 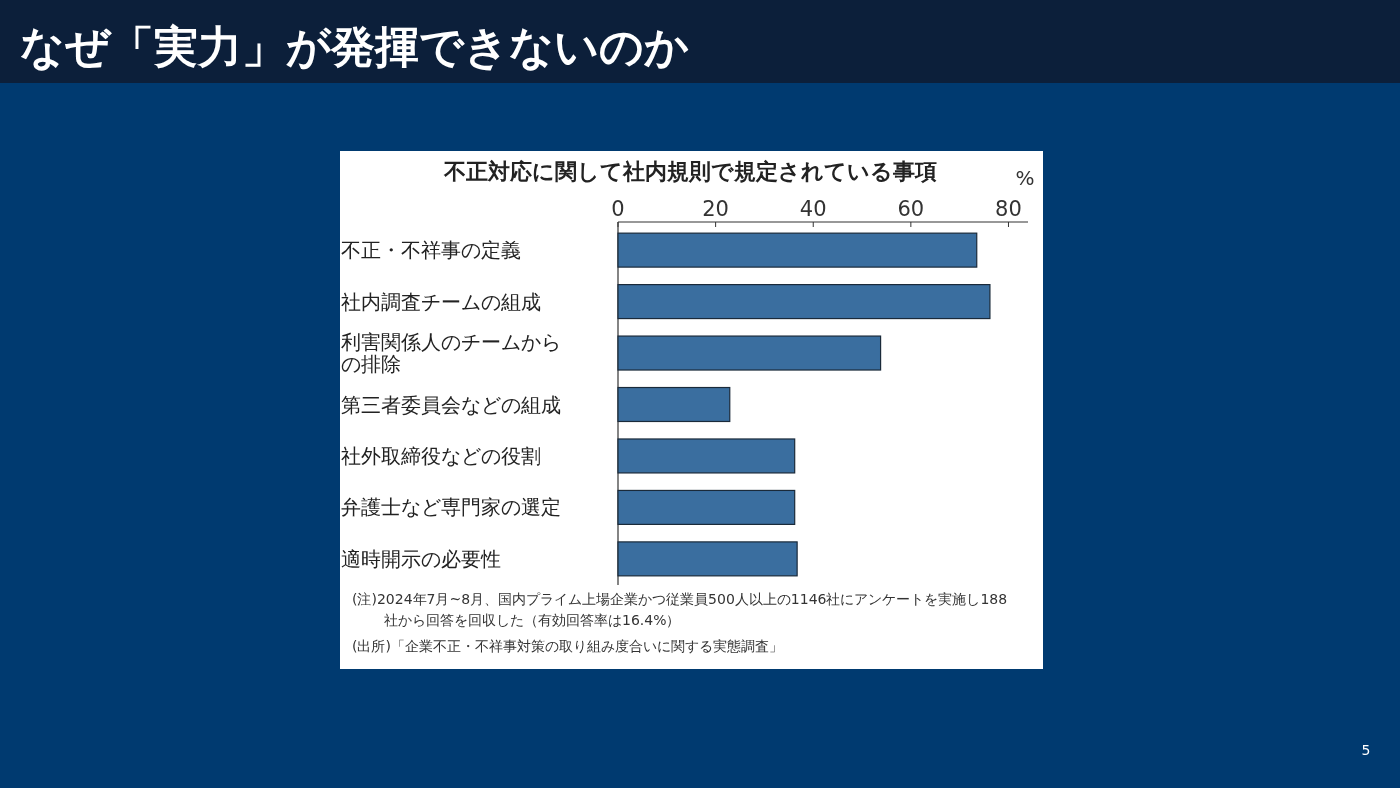 I want to click on text: (出所)「企業不正・不祥事対策の取り組み度合いに関する実態調査」, so click(x=567, y=646).